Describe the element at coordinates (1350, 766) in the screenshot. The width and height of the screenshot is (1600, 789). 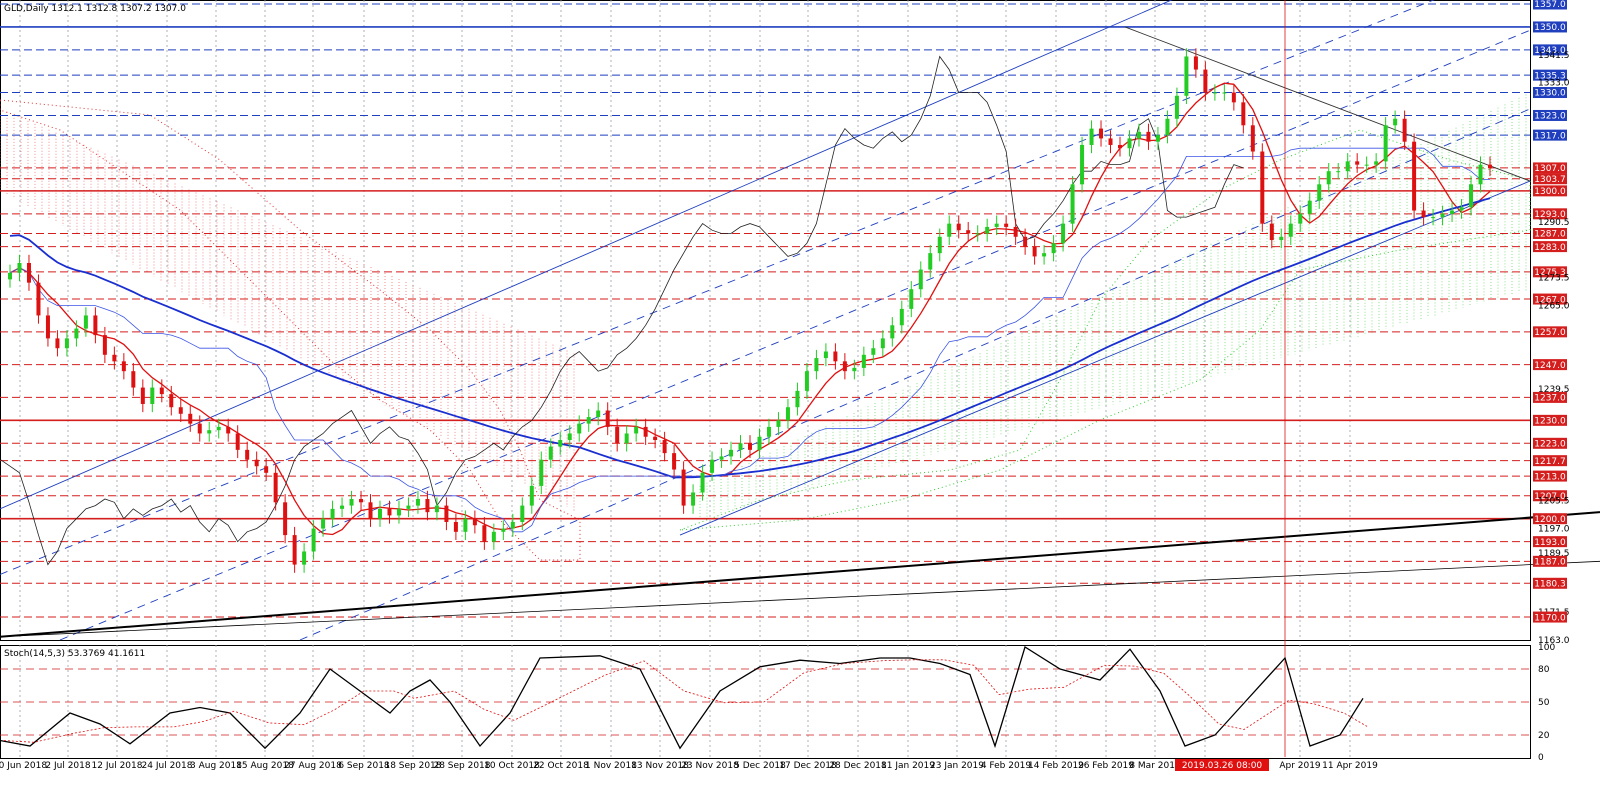
I see `date-label: 11 Apr 2019` at that location.